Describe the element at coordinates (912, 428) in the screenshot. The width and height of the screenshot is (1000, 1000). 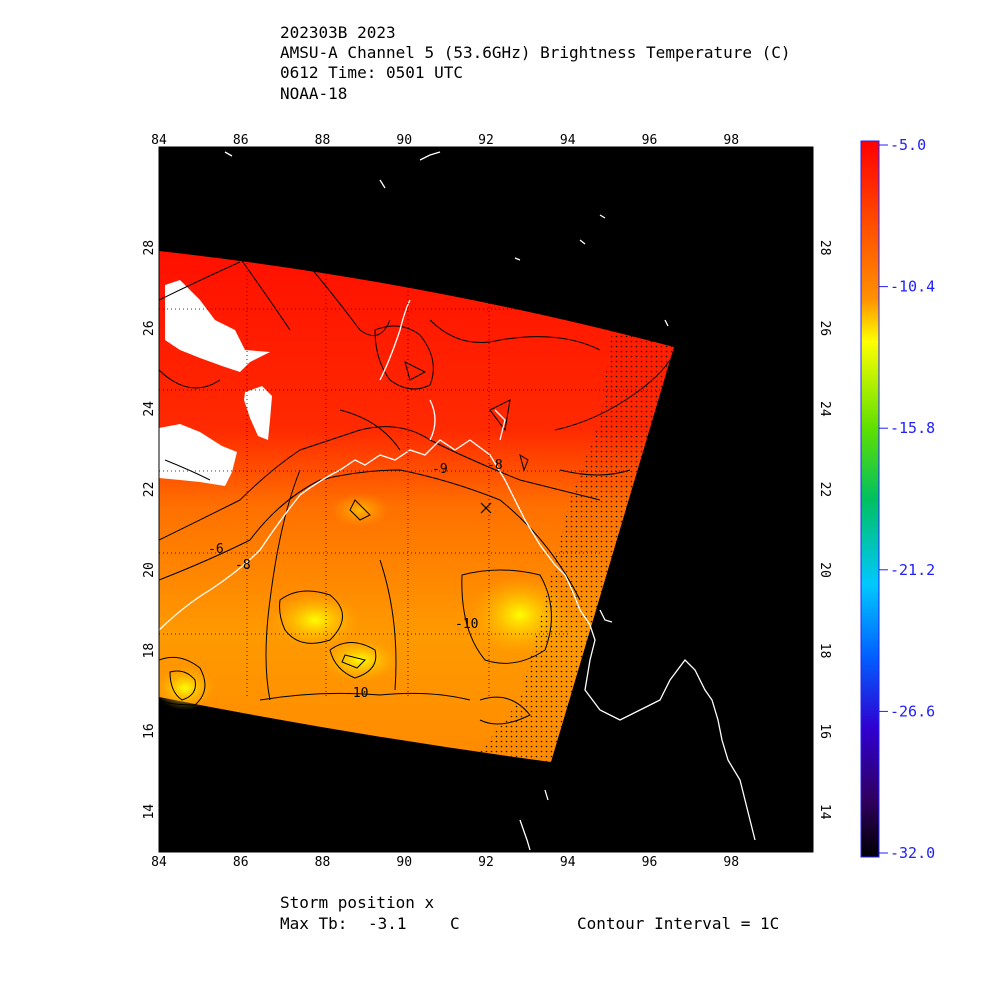
I see `colorbar-tick-label: -15.8` at that location.